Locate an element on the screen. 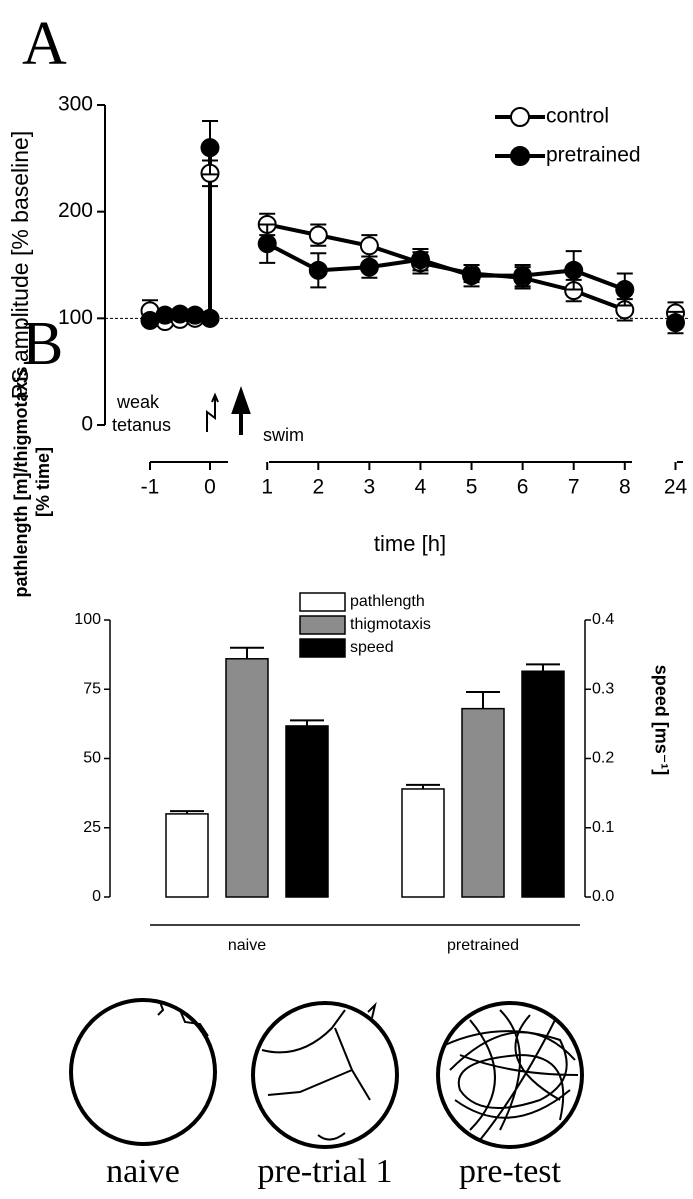 The image size is (693, 1199). x-tick-label: 24 is located at coordinates (676, 487).